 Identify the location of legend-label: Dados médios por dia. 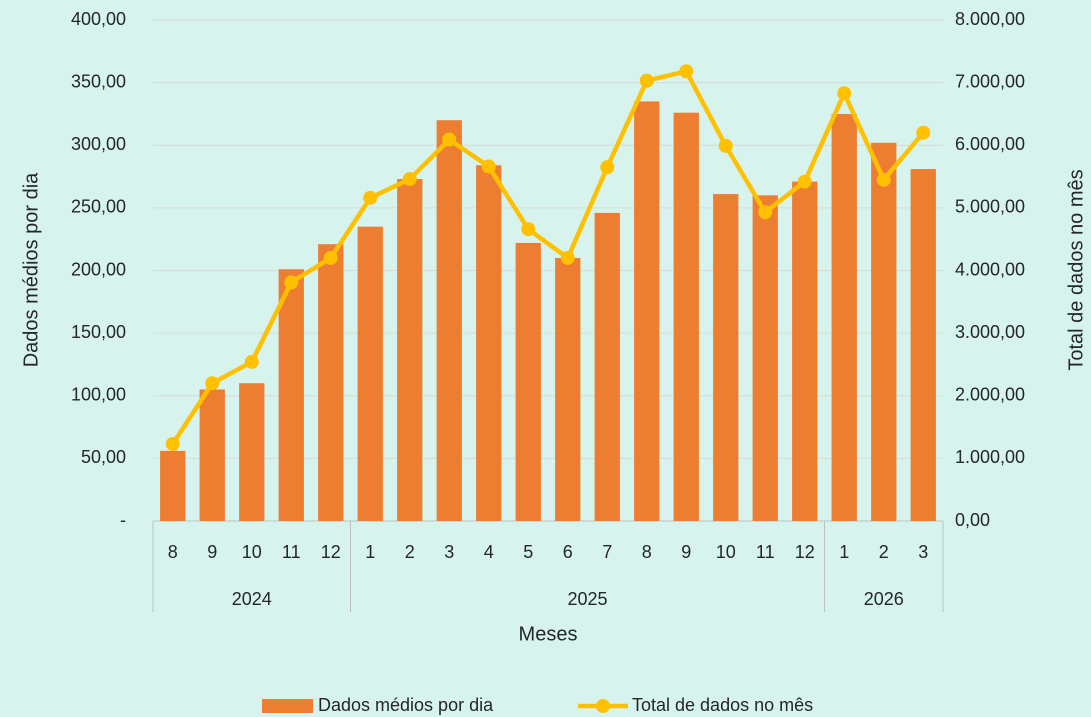
(406, 705).